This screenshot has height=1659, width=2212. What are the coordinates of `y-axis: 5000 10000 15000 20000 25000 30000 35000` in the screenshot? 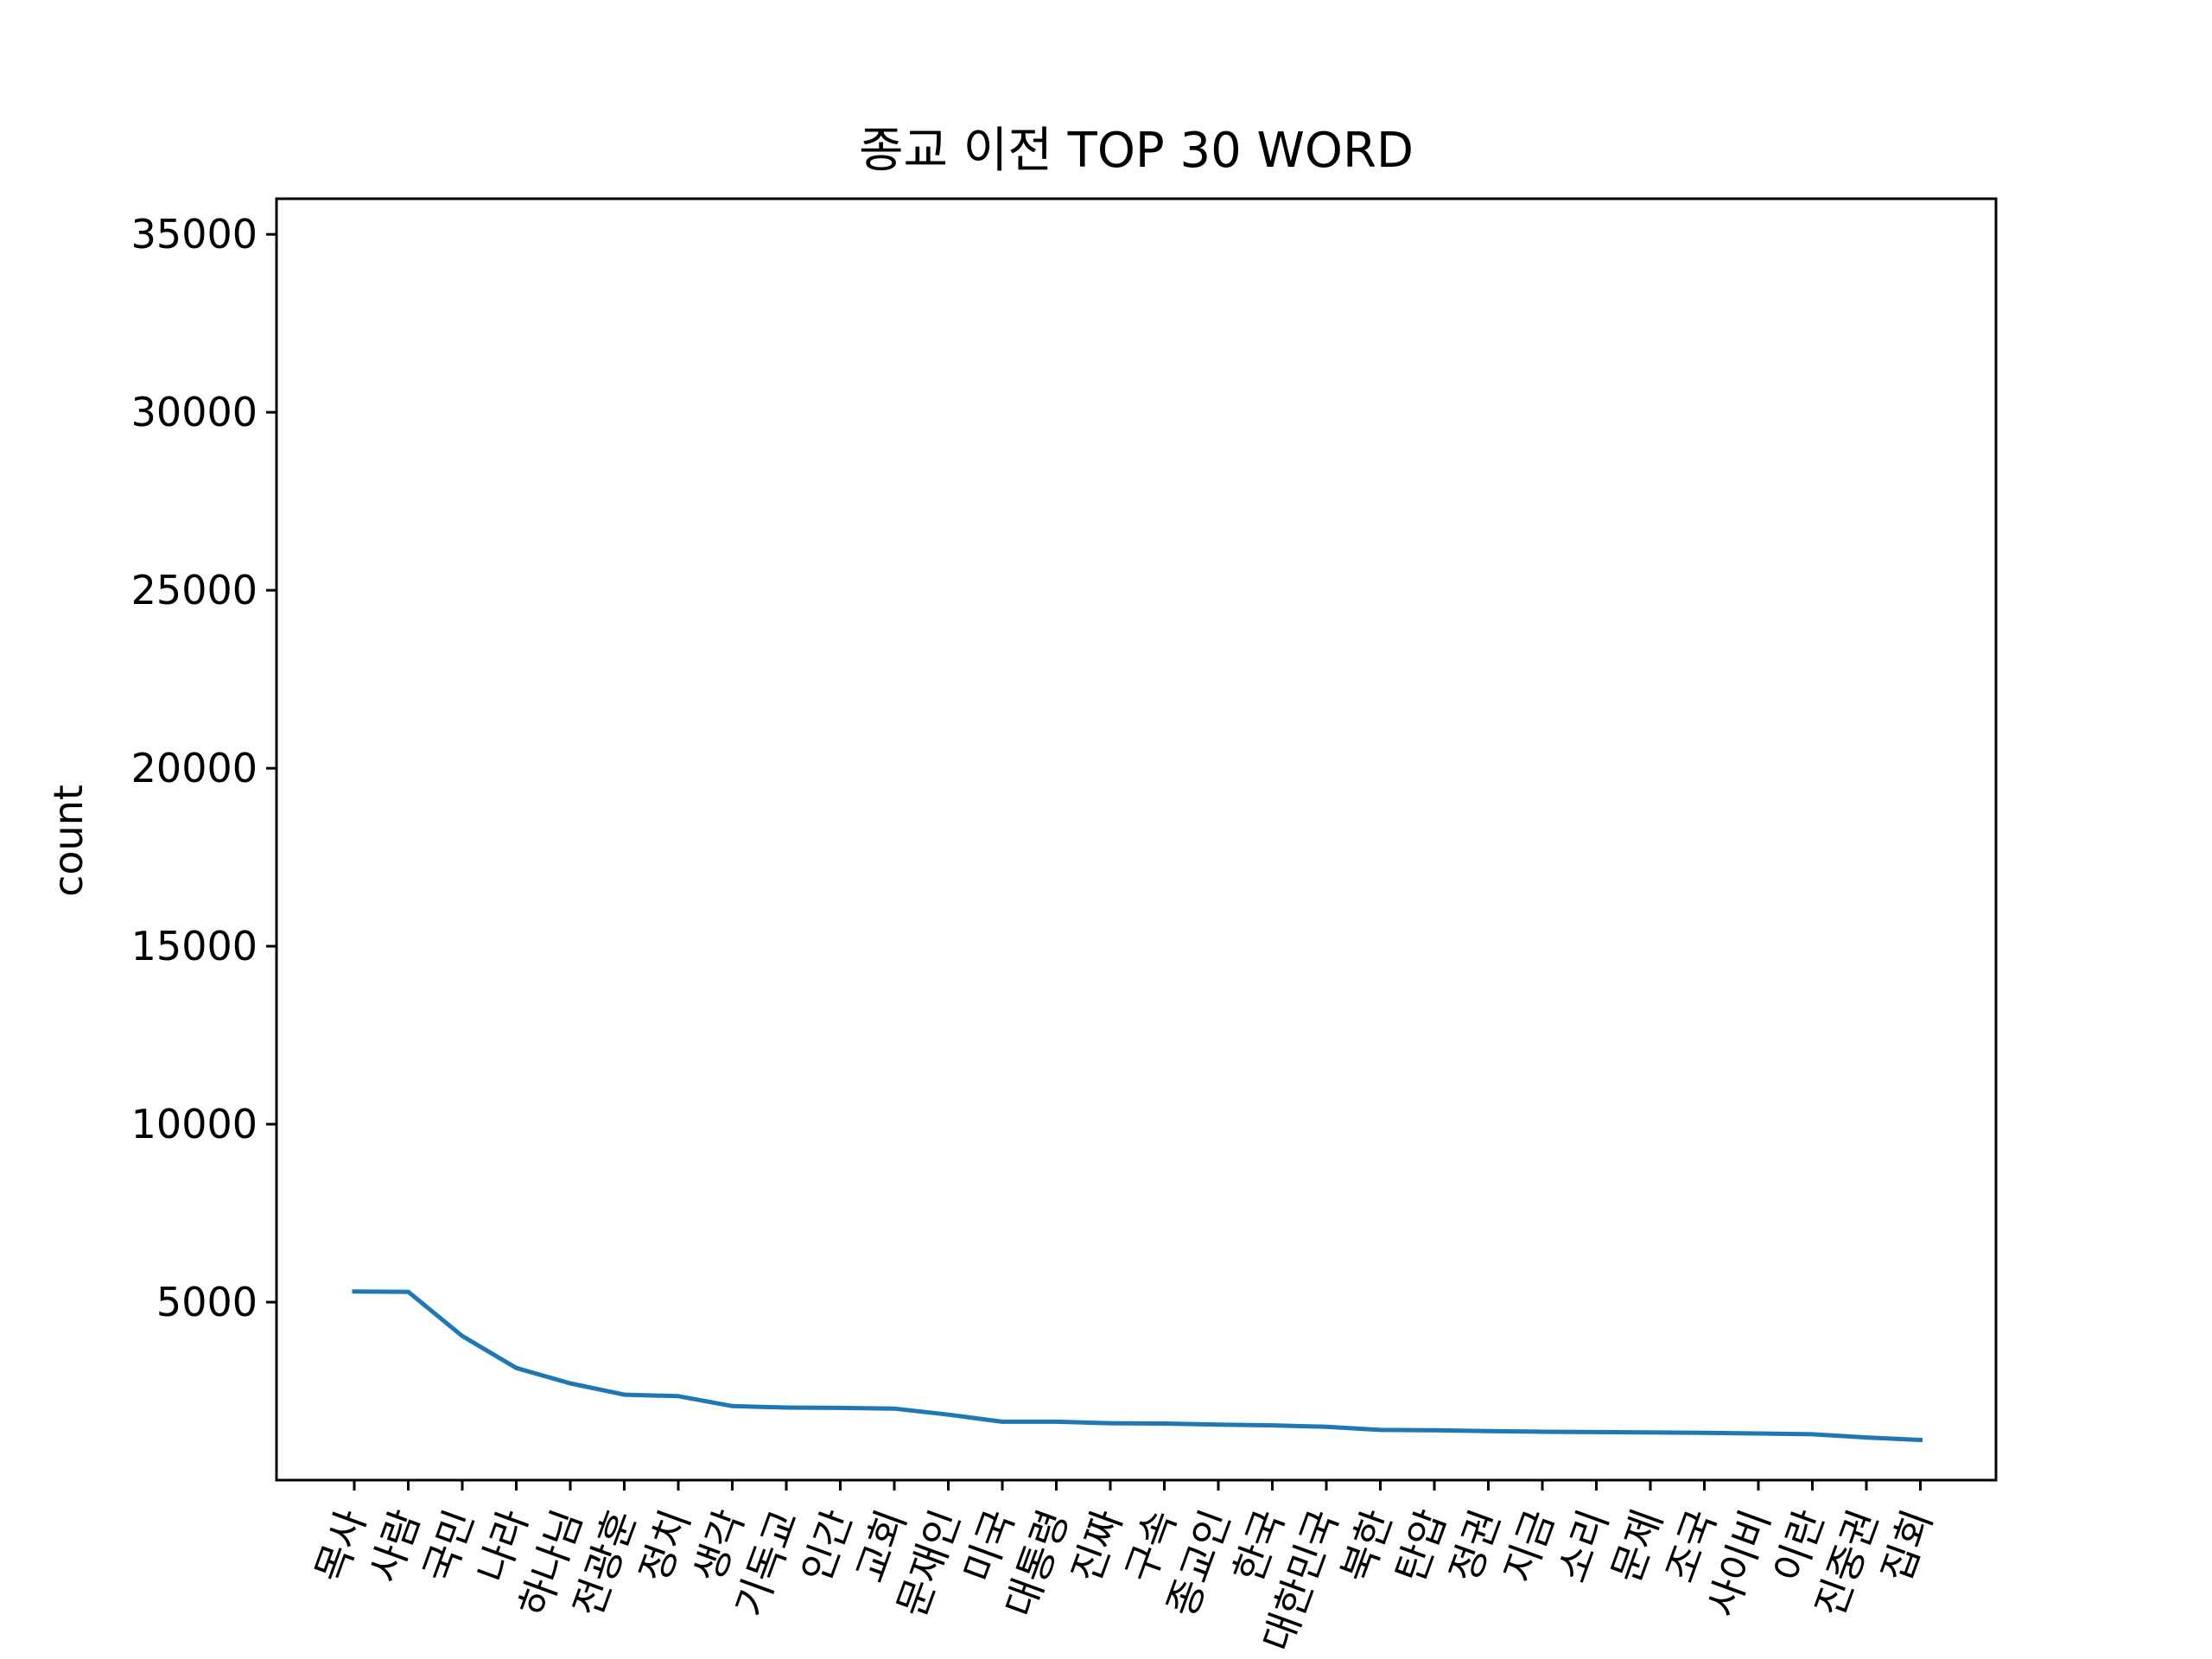 It's located at (203, 768).